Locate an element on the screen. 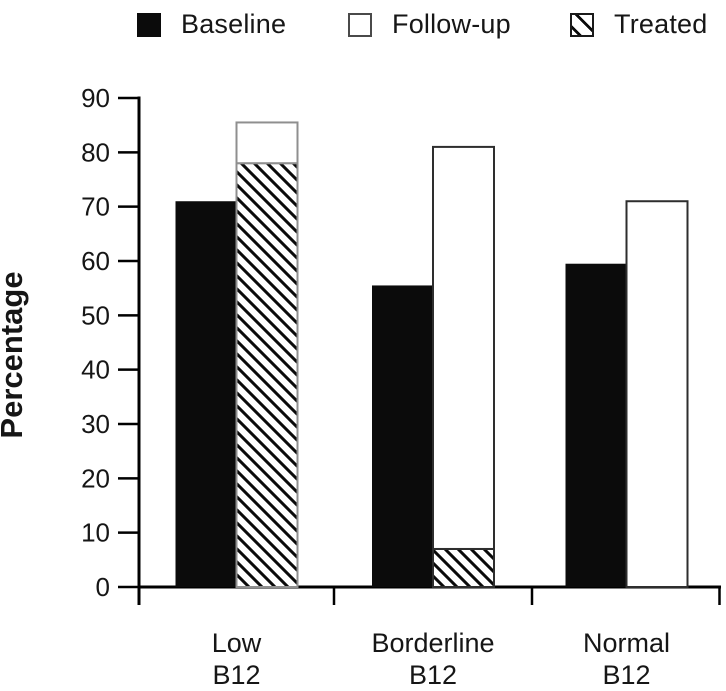  y-tick-label: 60 is located at coordinates (95, 261).